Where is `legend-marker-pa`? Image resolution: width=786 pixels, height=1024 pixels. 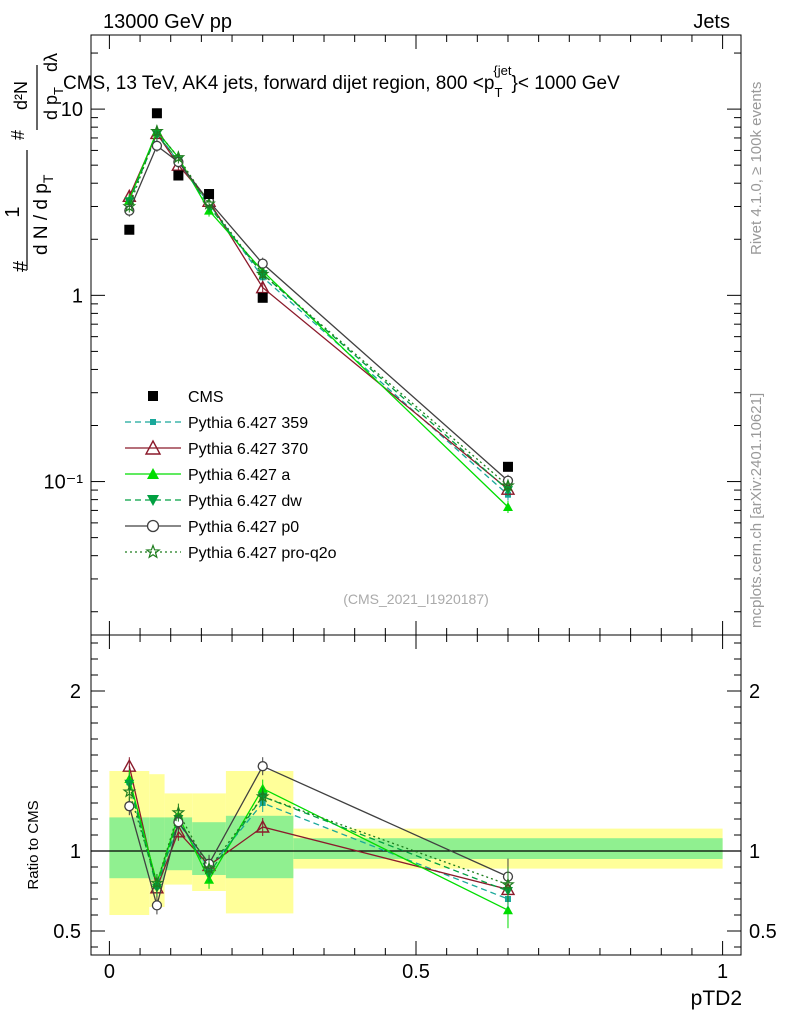
legend-marker-pa is located at coordinates (153, 473).